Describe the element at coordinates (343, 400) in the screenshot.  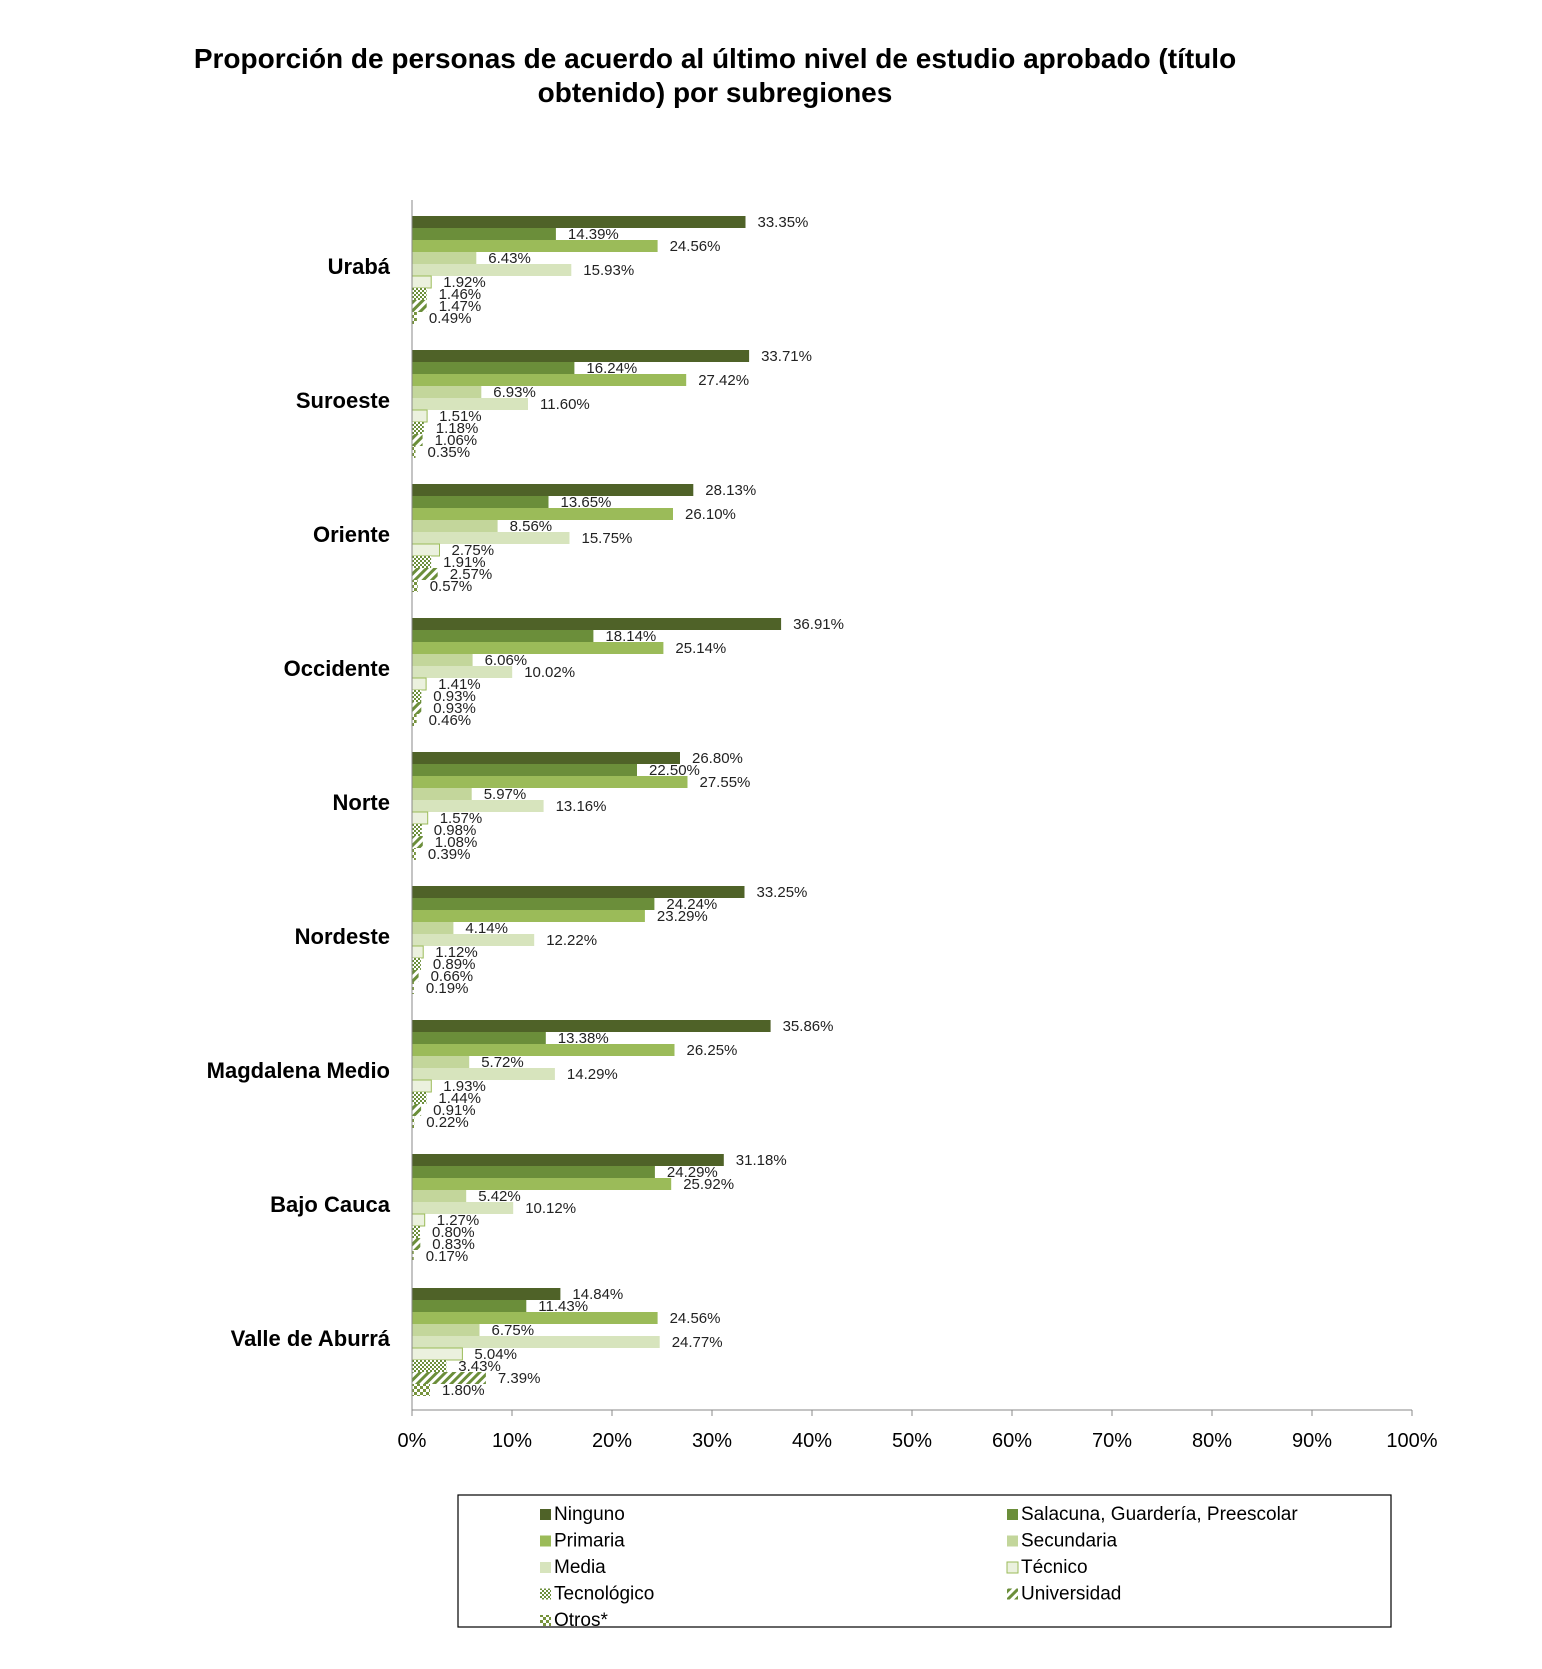
I see `category-label-suroeste: Suroeste` at that location.